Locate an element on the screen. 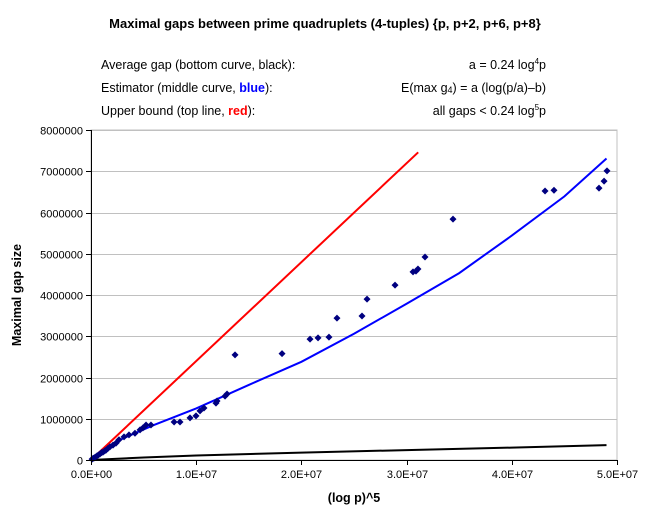  x-tick-label: 4.0E+07 is located at coordinates (512, 475).